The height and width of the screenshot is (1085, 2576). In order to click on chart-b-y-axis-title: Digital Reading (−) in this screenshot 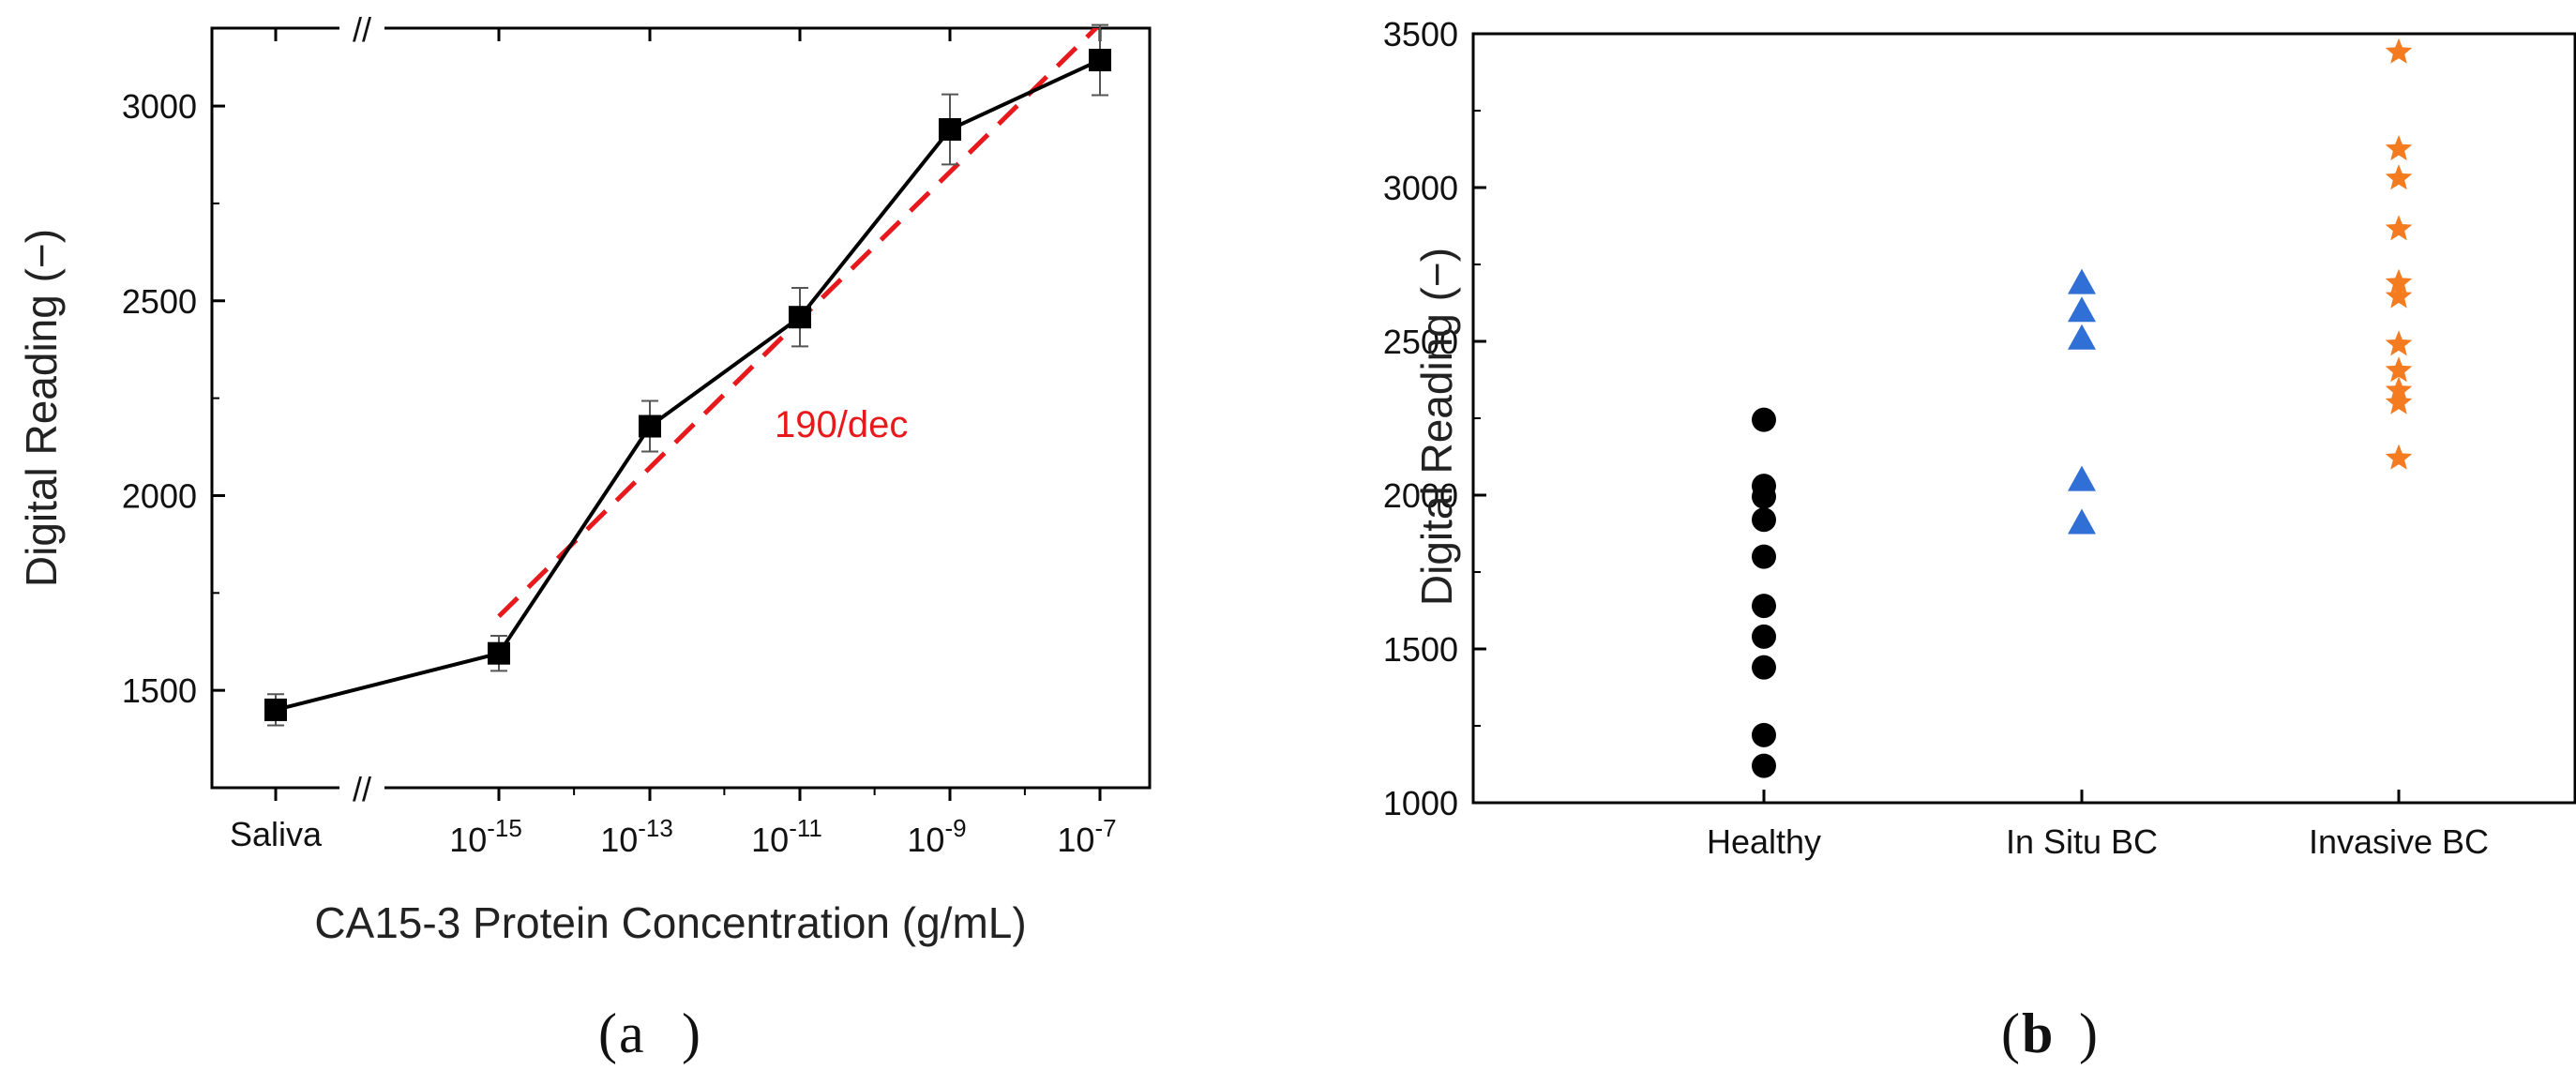, I will do `click(1436, 427)`.